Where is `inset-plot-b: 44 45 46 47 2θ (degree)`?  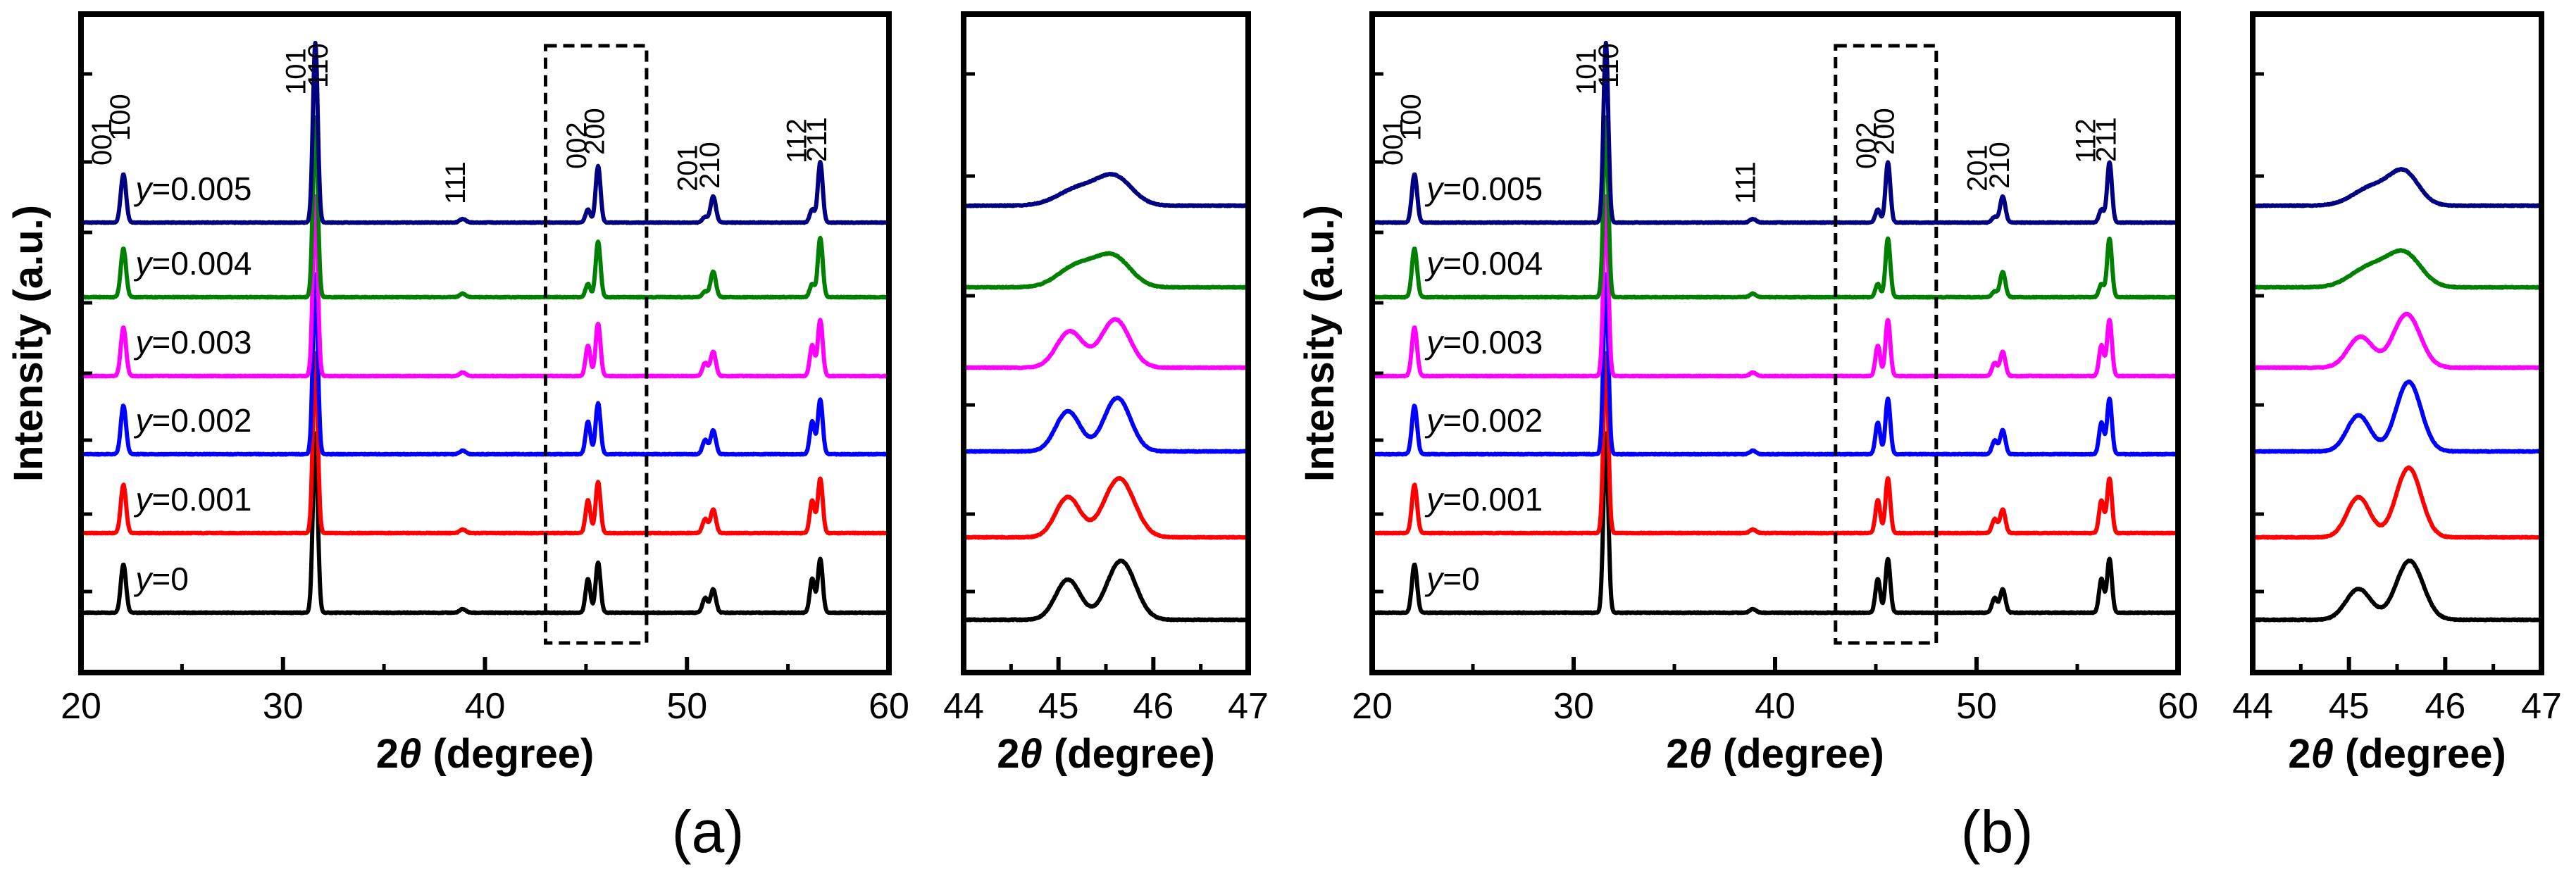 inset-plot-b: 44 45 46 47 2θ (degree) is located at coordinates (2397, 394).